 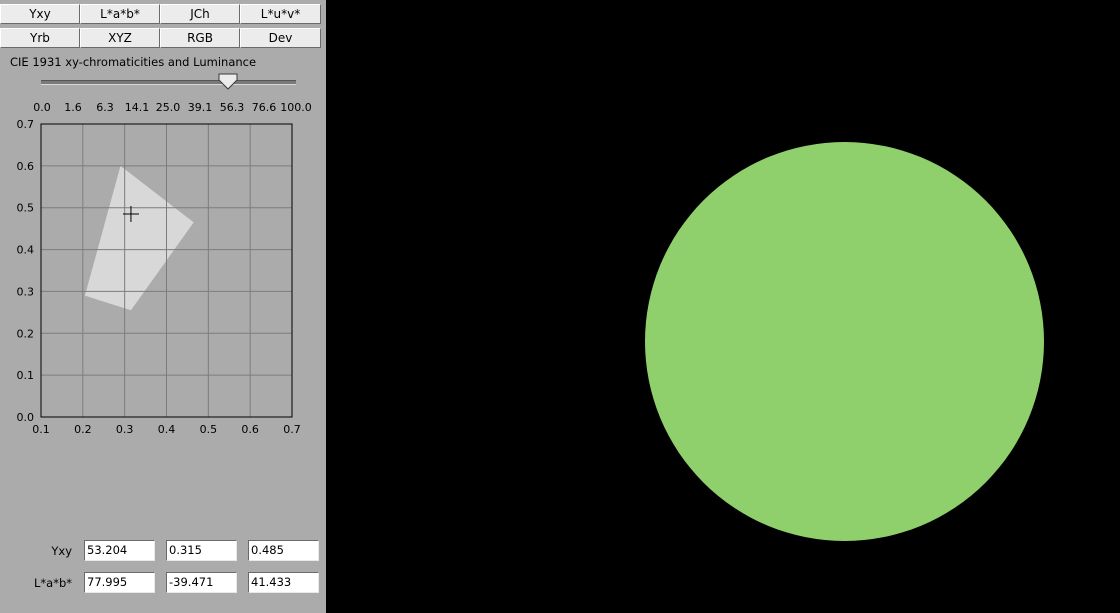 I want to click on slider-tick-label: 100.0, so click(x=296, y=107).